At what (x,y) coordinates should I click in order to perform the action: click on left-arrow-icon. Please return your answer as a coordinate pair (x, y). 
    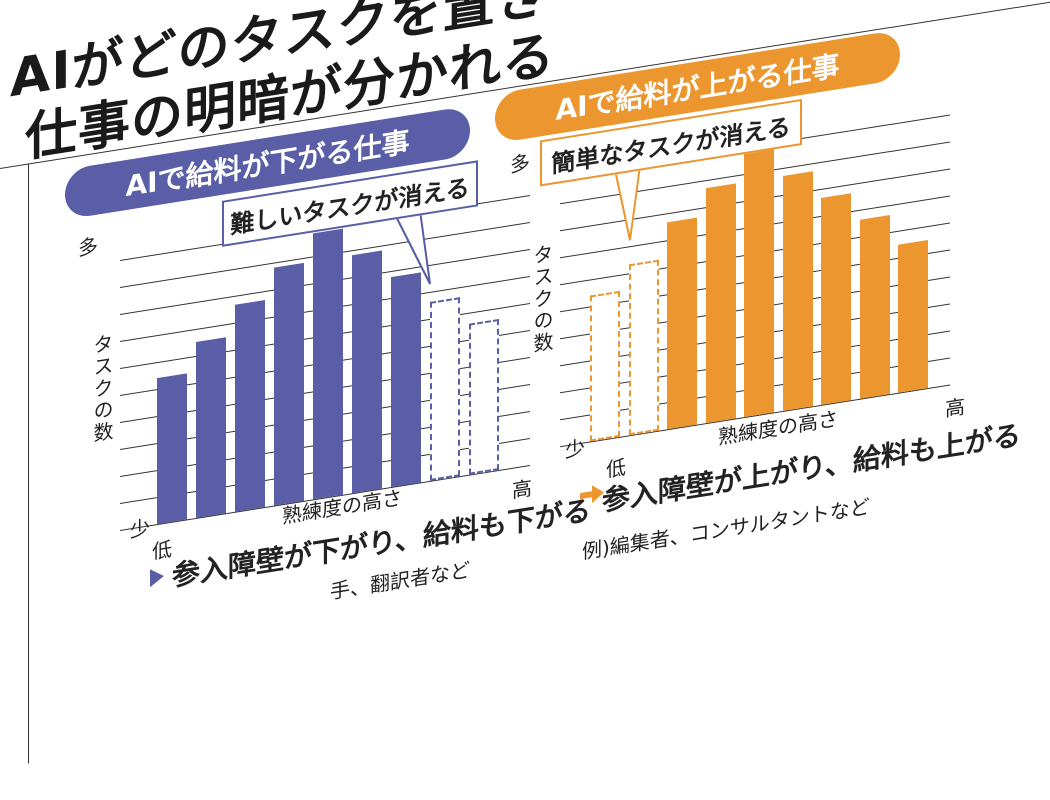
    Looking at the image, I should click on (157, 577).